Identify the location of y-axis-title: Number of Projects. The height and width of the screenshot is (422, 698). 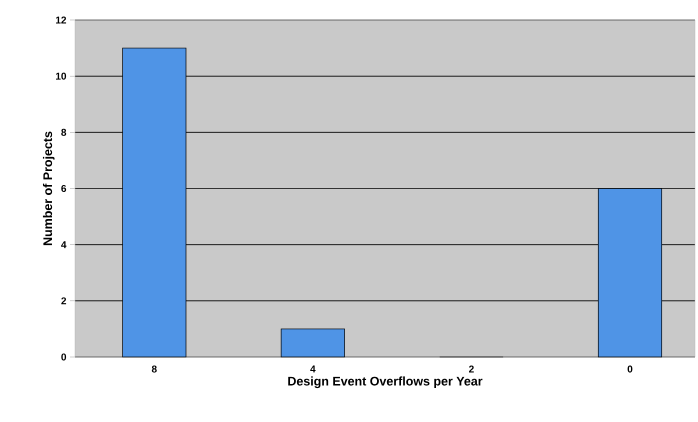
(48, 189).